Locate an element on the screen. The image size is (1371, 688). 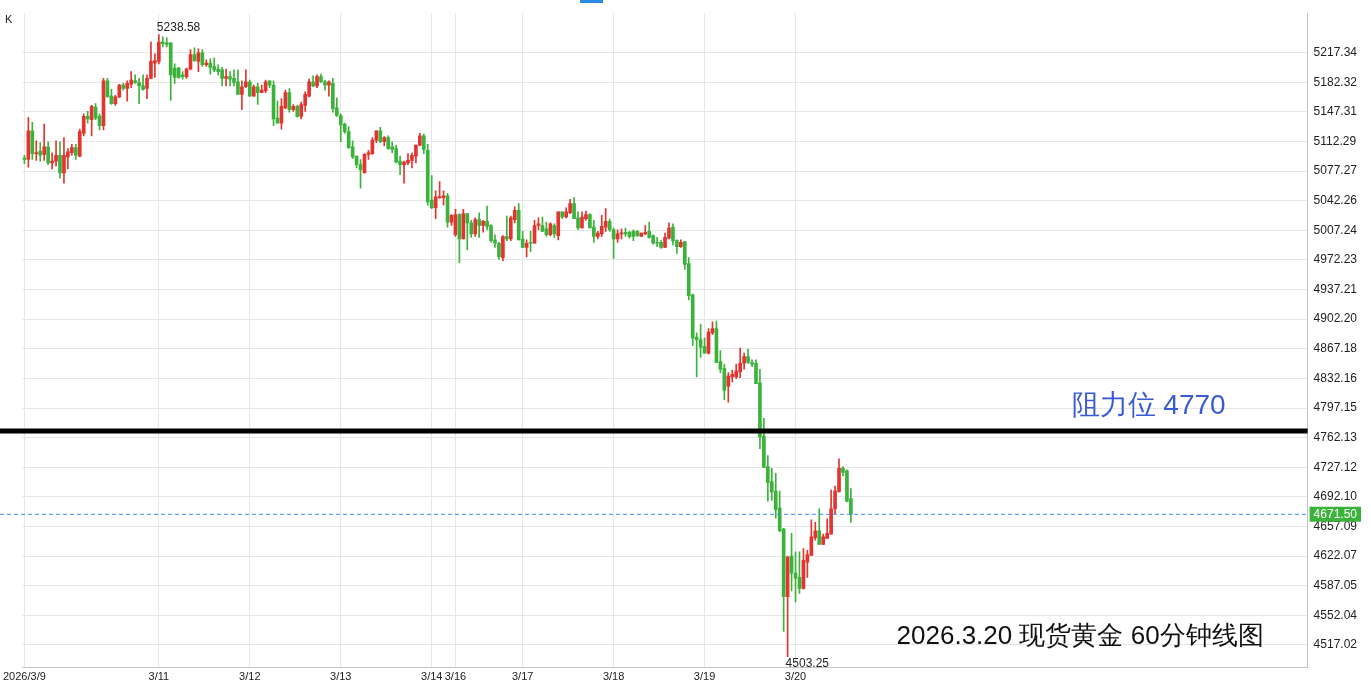
y-tick-label: 4797.15 is located at coordinates (1335, 407).